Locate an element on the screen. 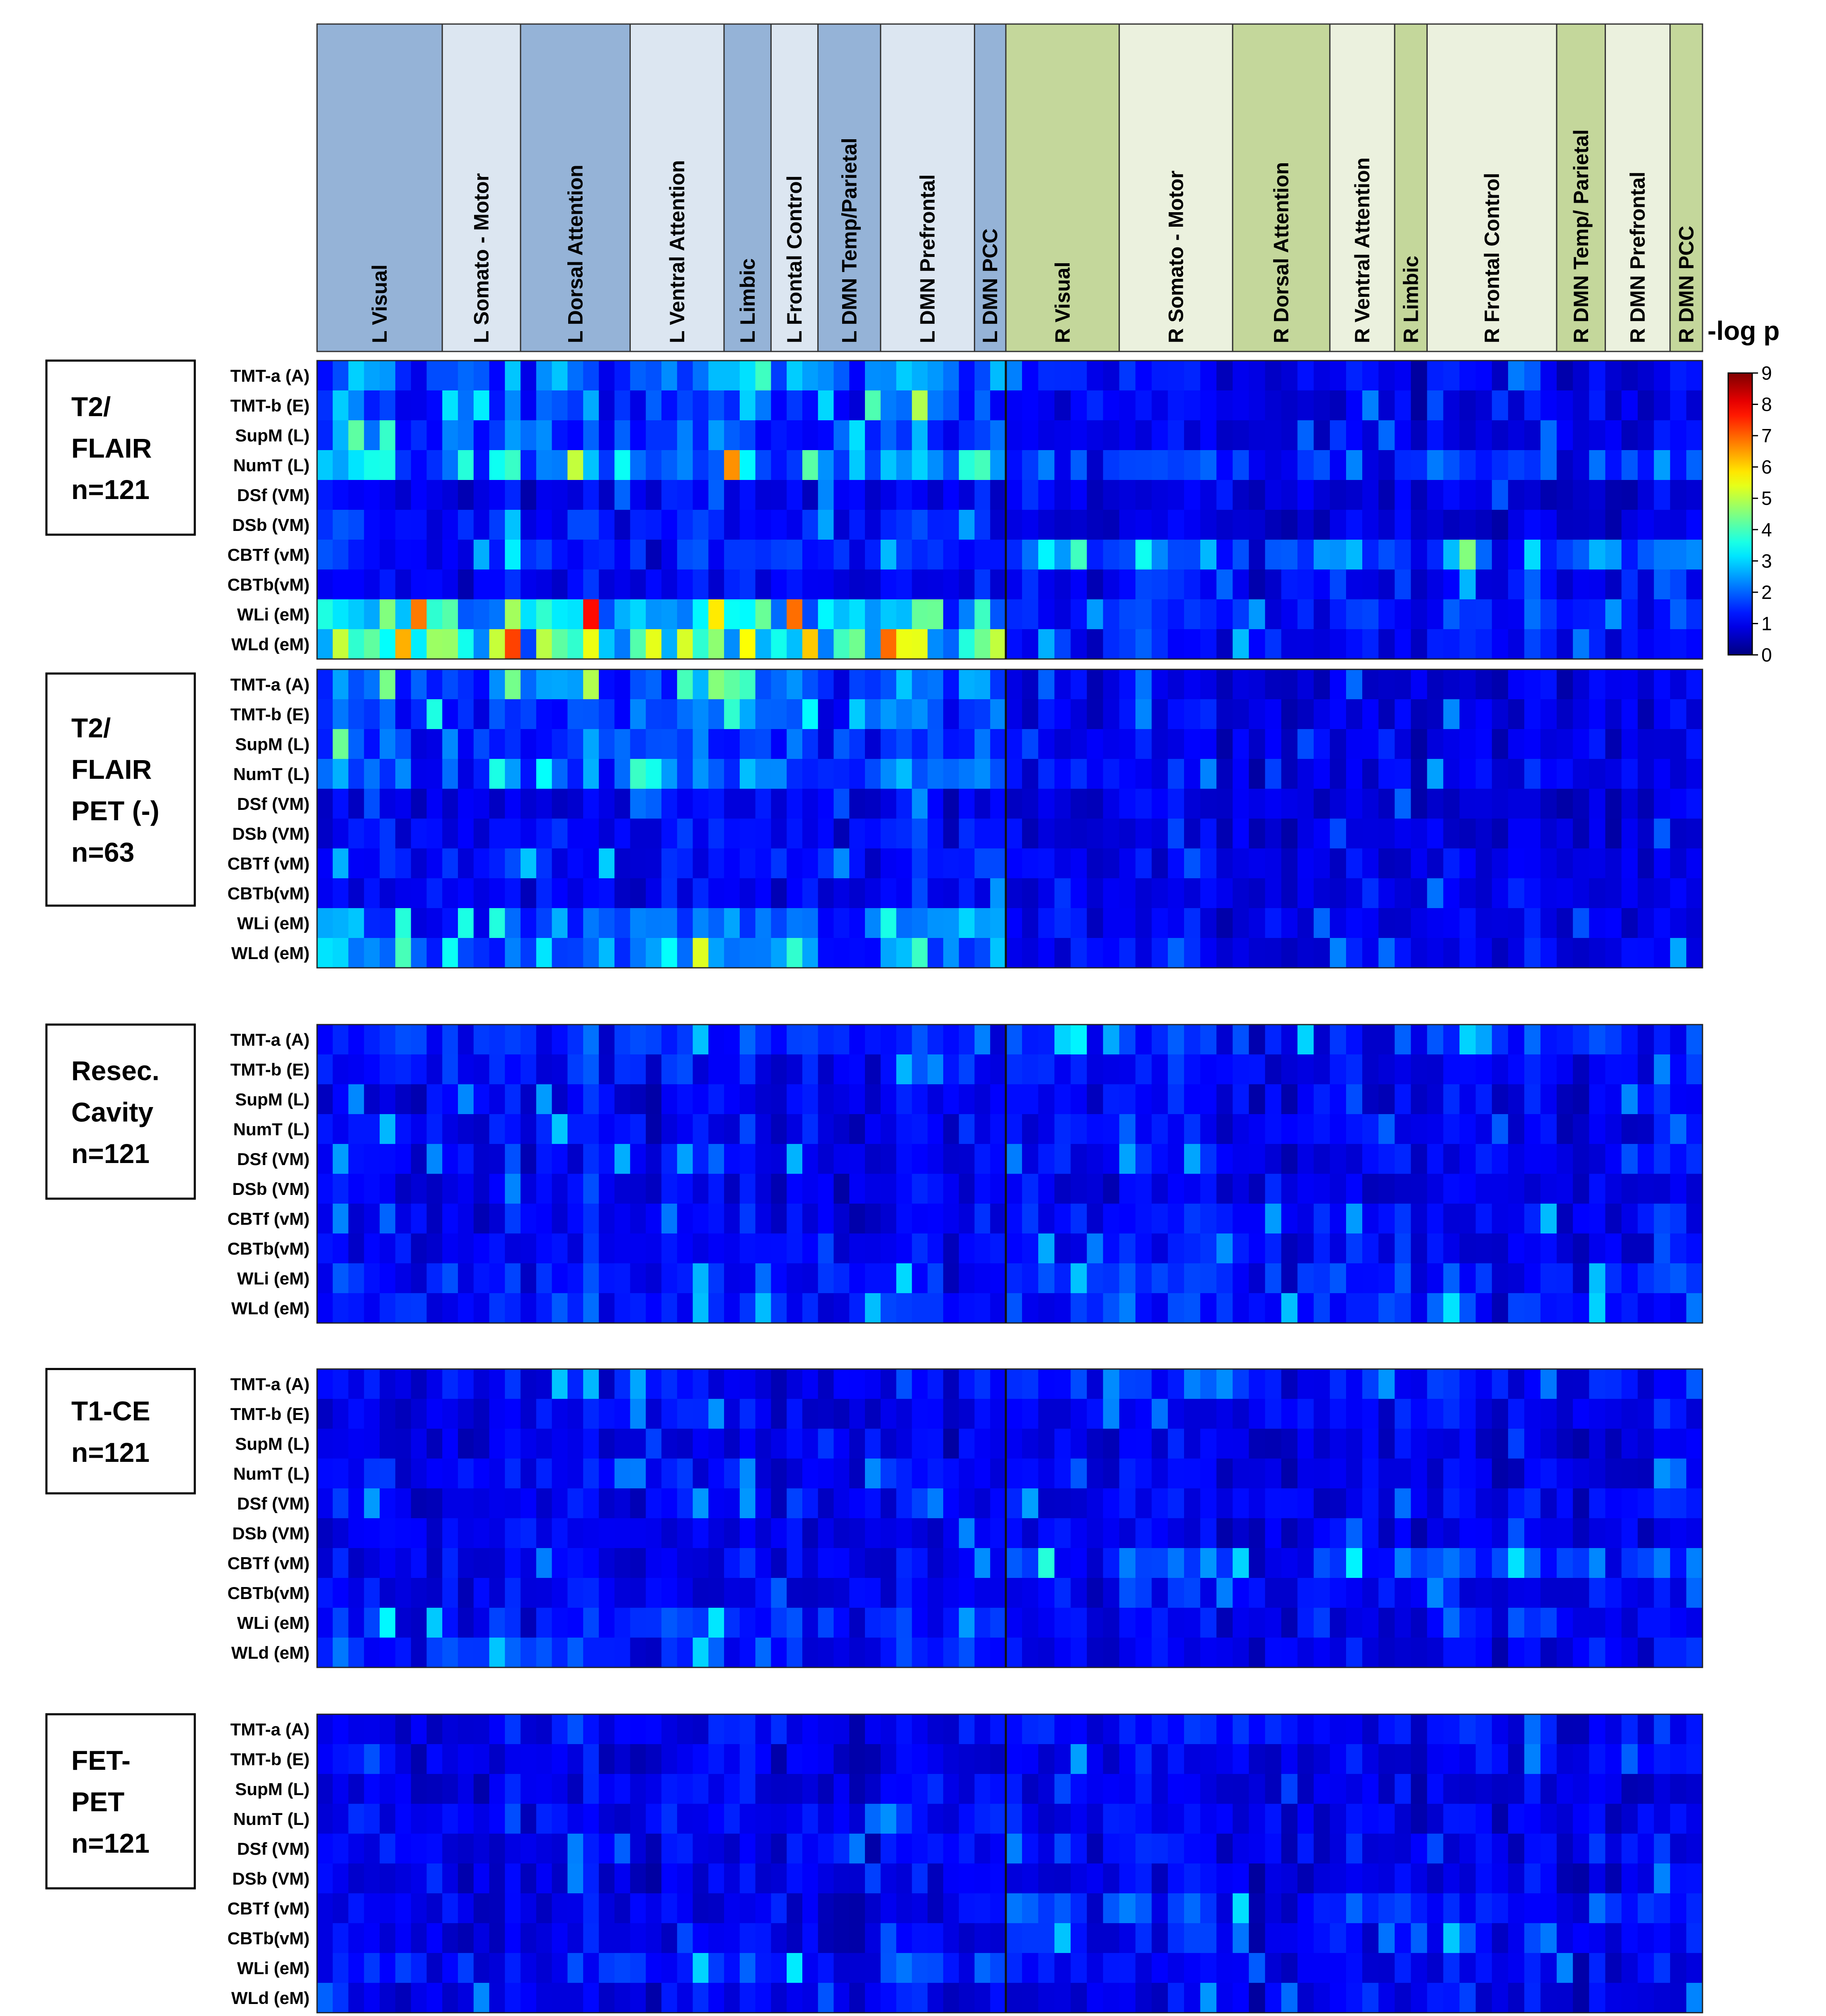 The image size is (1826, 2016). panel-label-line: Resec. is located at coordinates (115, 1070).